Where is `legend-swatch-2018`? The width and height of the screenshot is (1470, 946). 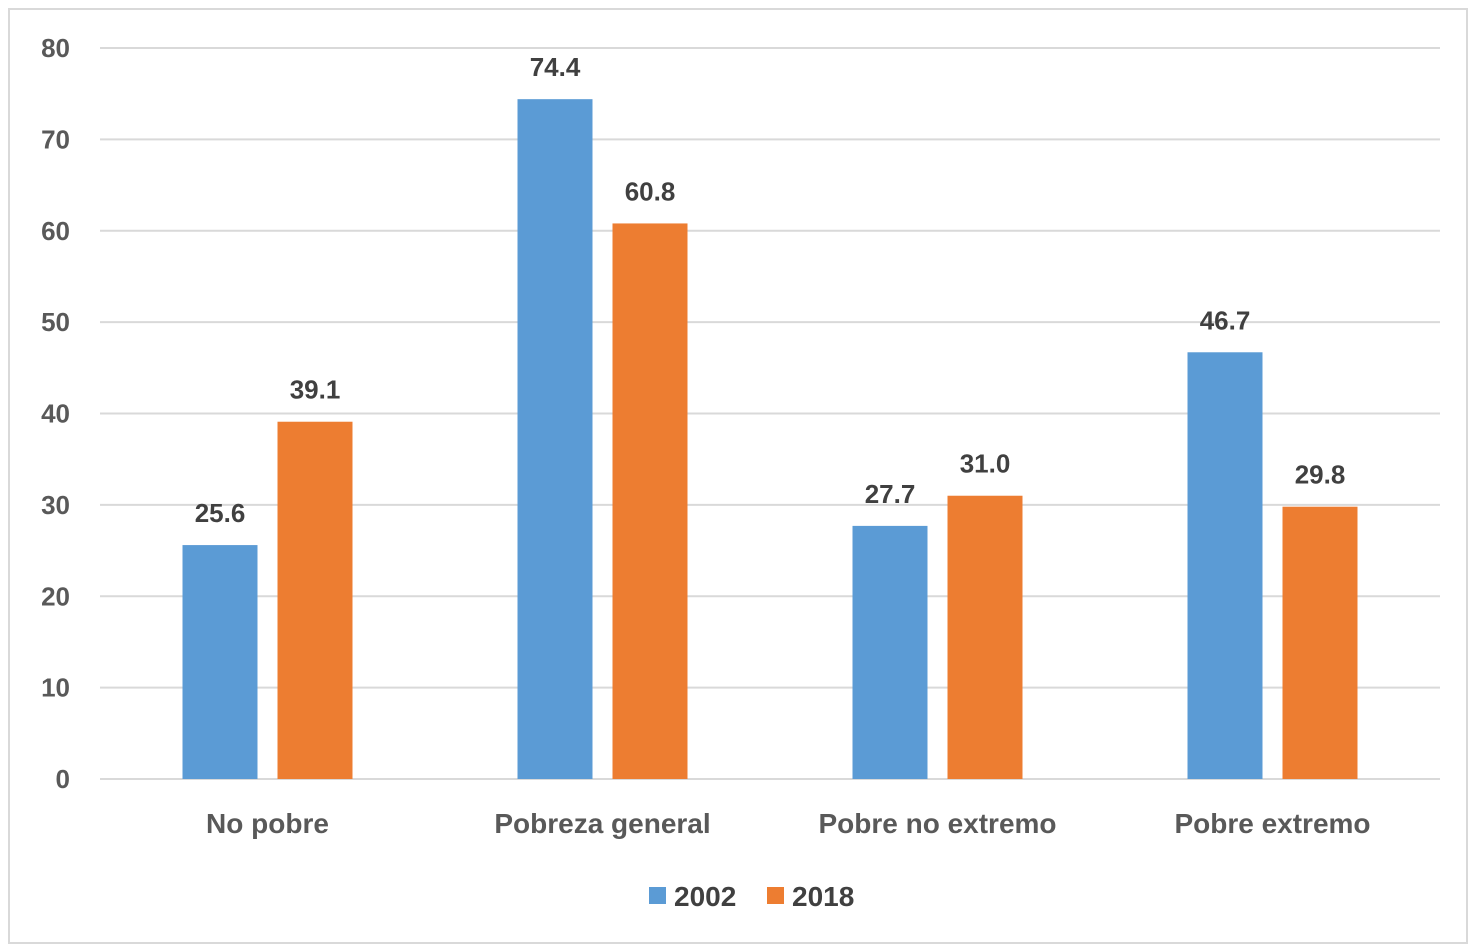 legend-swatch-2018 is located at coordinates (775, 895).